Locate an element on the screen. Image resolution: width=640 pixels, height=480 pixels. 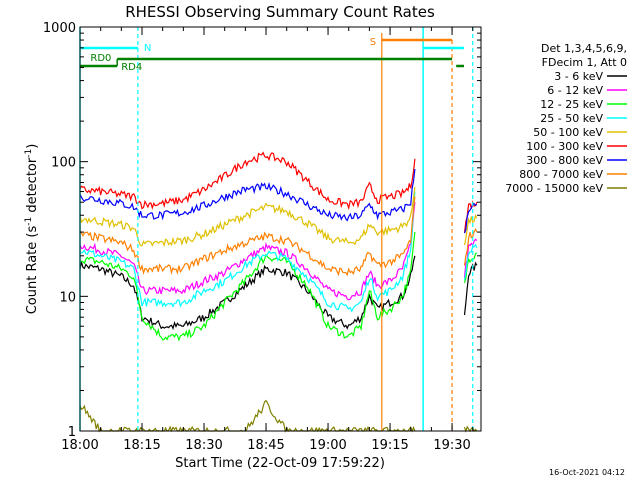
x-axis-label: Start Time (22-Oct-09 17:59:22) is located at coordinates (280, 463).